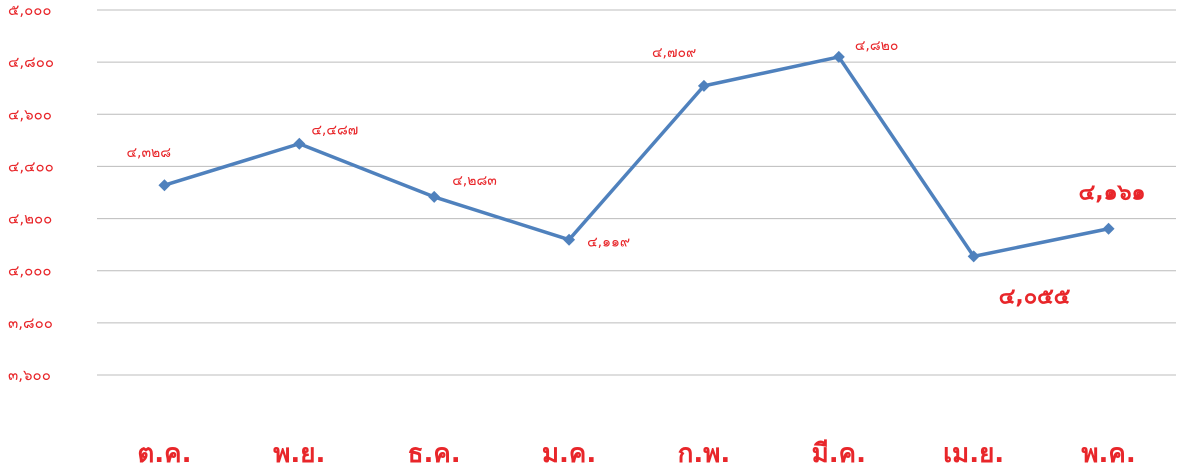 This screenshot has height=470, width=1184. I want to click on y-tick-label: ๔,๐๐๐, so click(30, 271).